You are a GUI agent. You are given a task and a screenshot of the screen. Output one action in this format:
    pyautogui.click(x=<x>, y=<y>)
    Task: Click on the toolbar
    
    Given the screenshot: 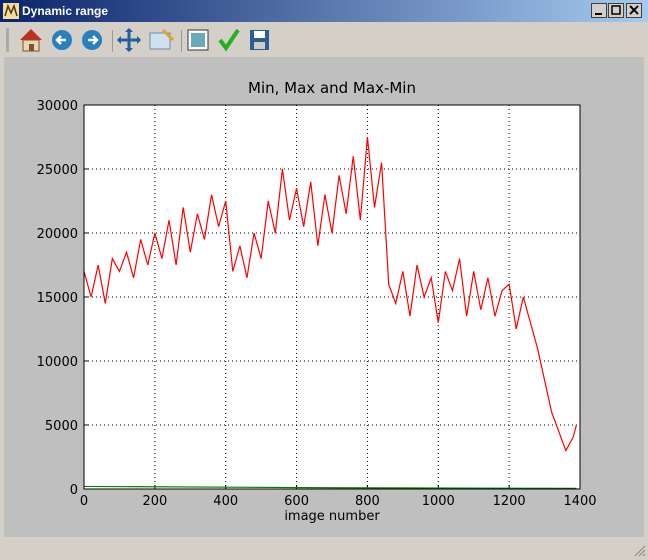 What is the action you would take?
    pyautogui.click(x=324, y=39)
    